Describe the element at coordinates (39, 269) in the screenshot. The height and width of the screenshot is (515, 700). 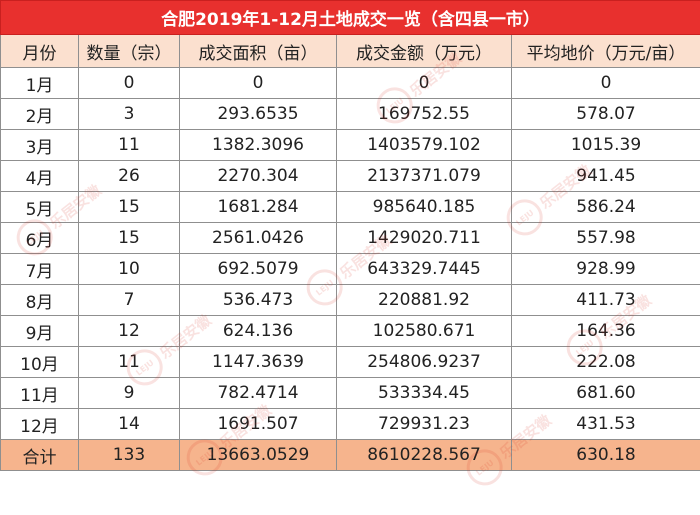
I see `cell-month: 7月` at that location.